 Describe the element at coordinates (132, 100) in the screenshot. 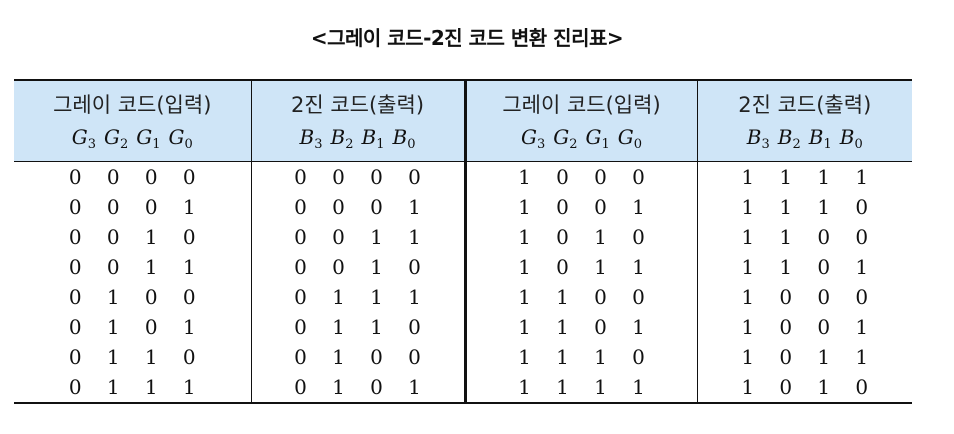

I see `header-gray-input-1: 그레이 코드(입력)` at that location.